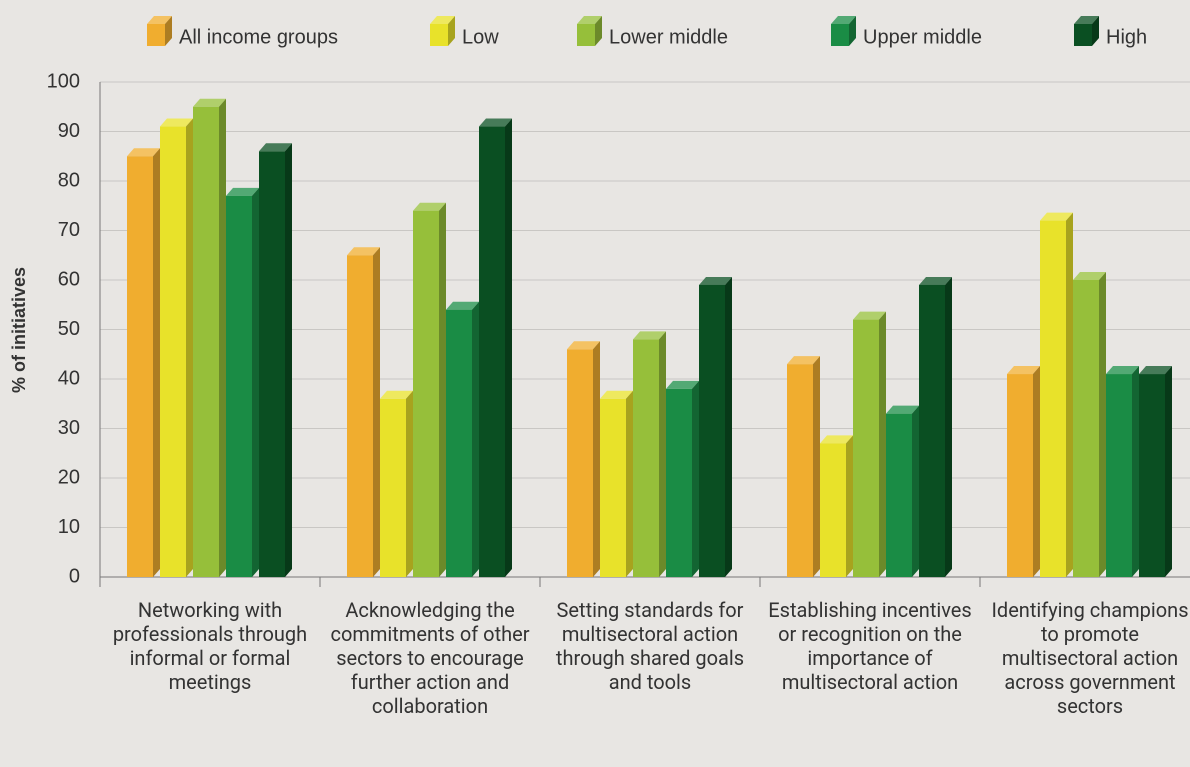 This screenshot has width=1190, height=767. What do you see at coordinates (69, 527) in the screenshot?
I see `y-tick-label: 10` at bounding box center [69, 527].